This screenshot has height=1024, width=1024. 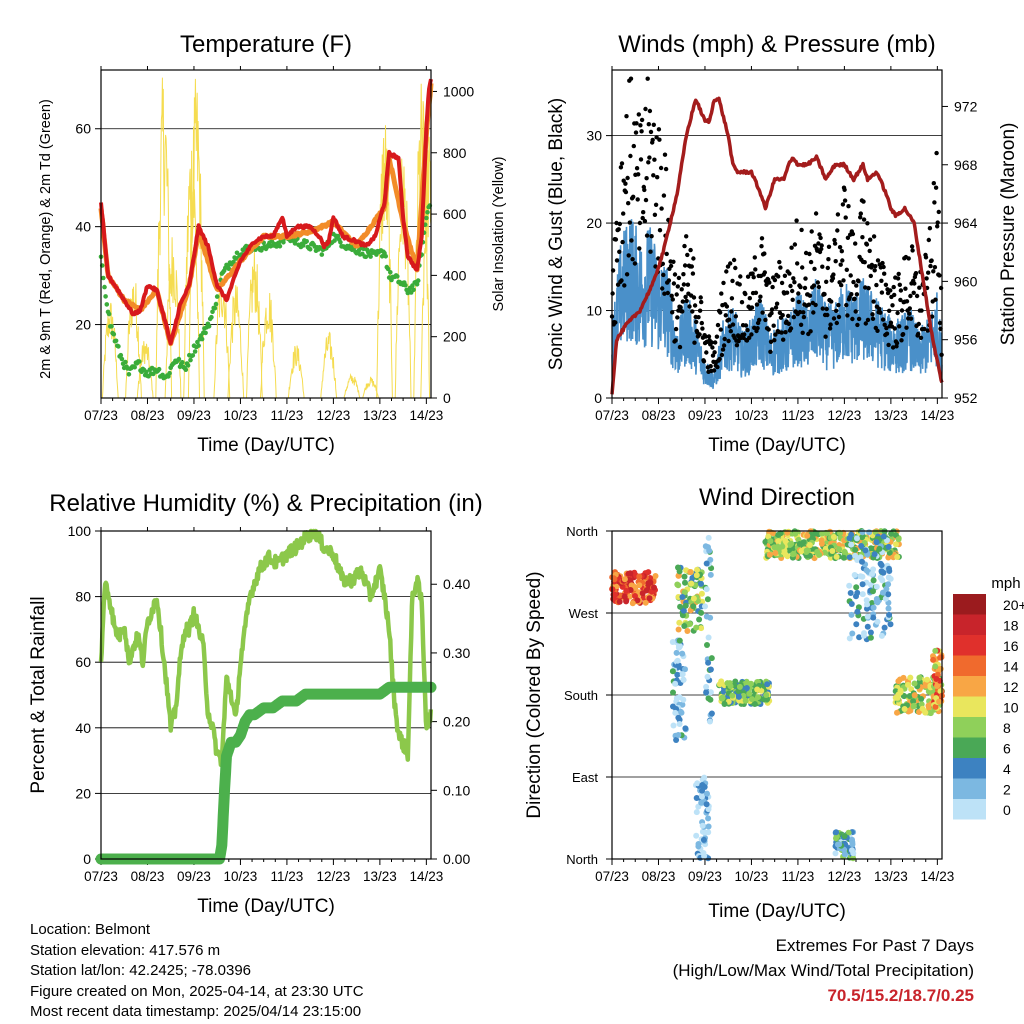 What do you see at coordinates (900, 995) in the screenshot?
I see `extremes-values: 70.5/15.2/18.7/0.25` at bounding box center [900, 995].